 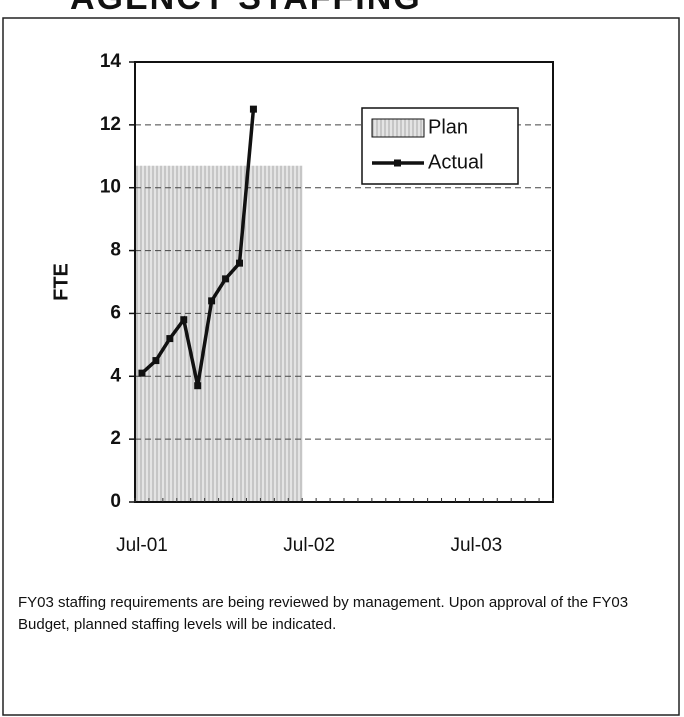 What do you see at coordinates (110, 187) in the screenshot?
I see `y-tick-label: 10` at bounding box center [110, 187].